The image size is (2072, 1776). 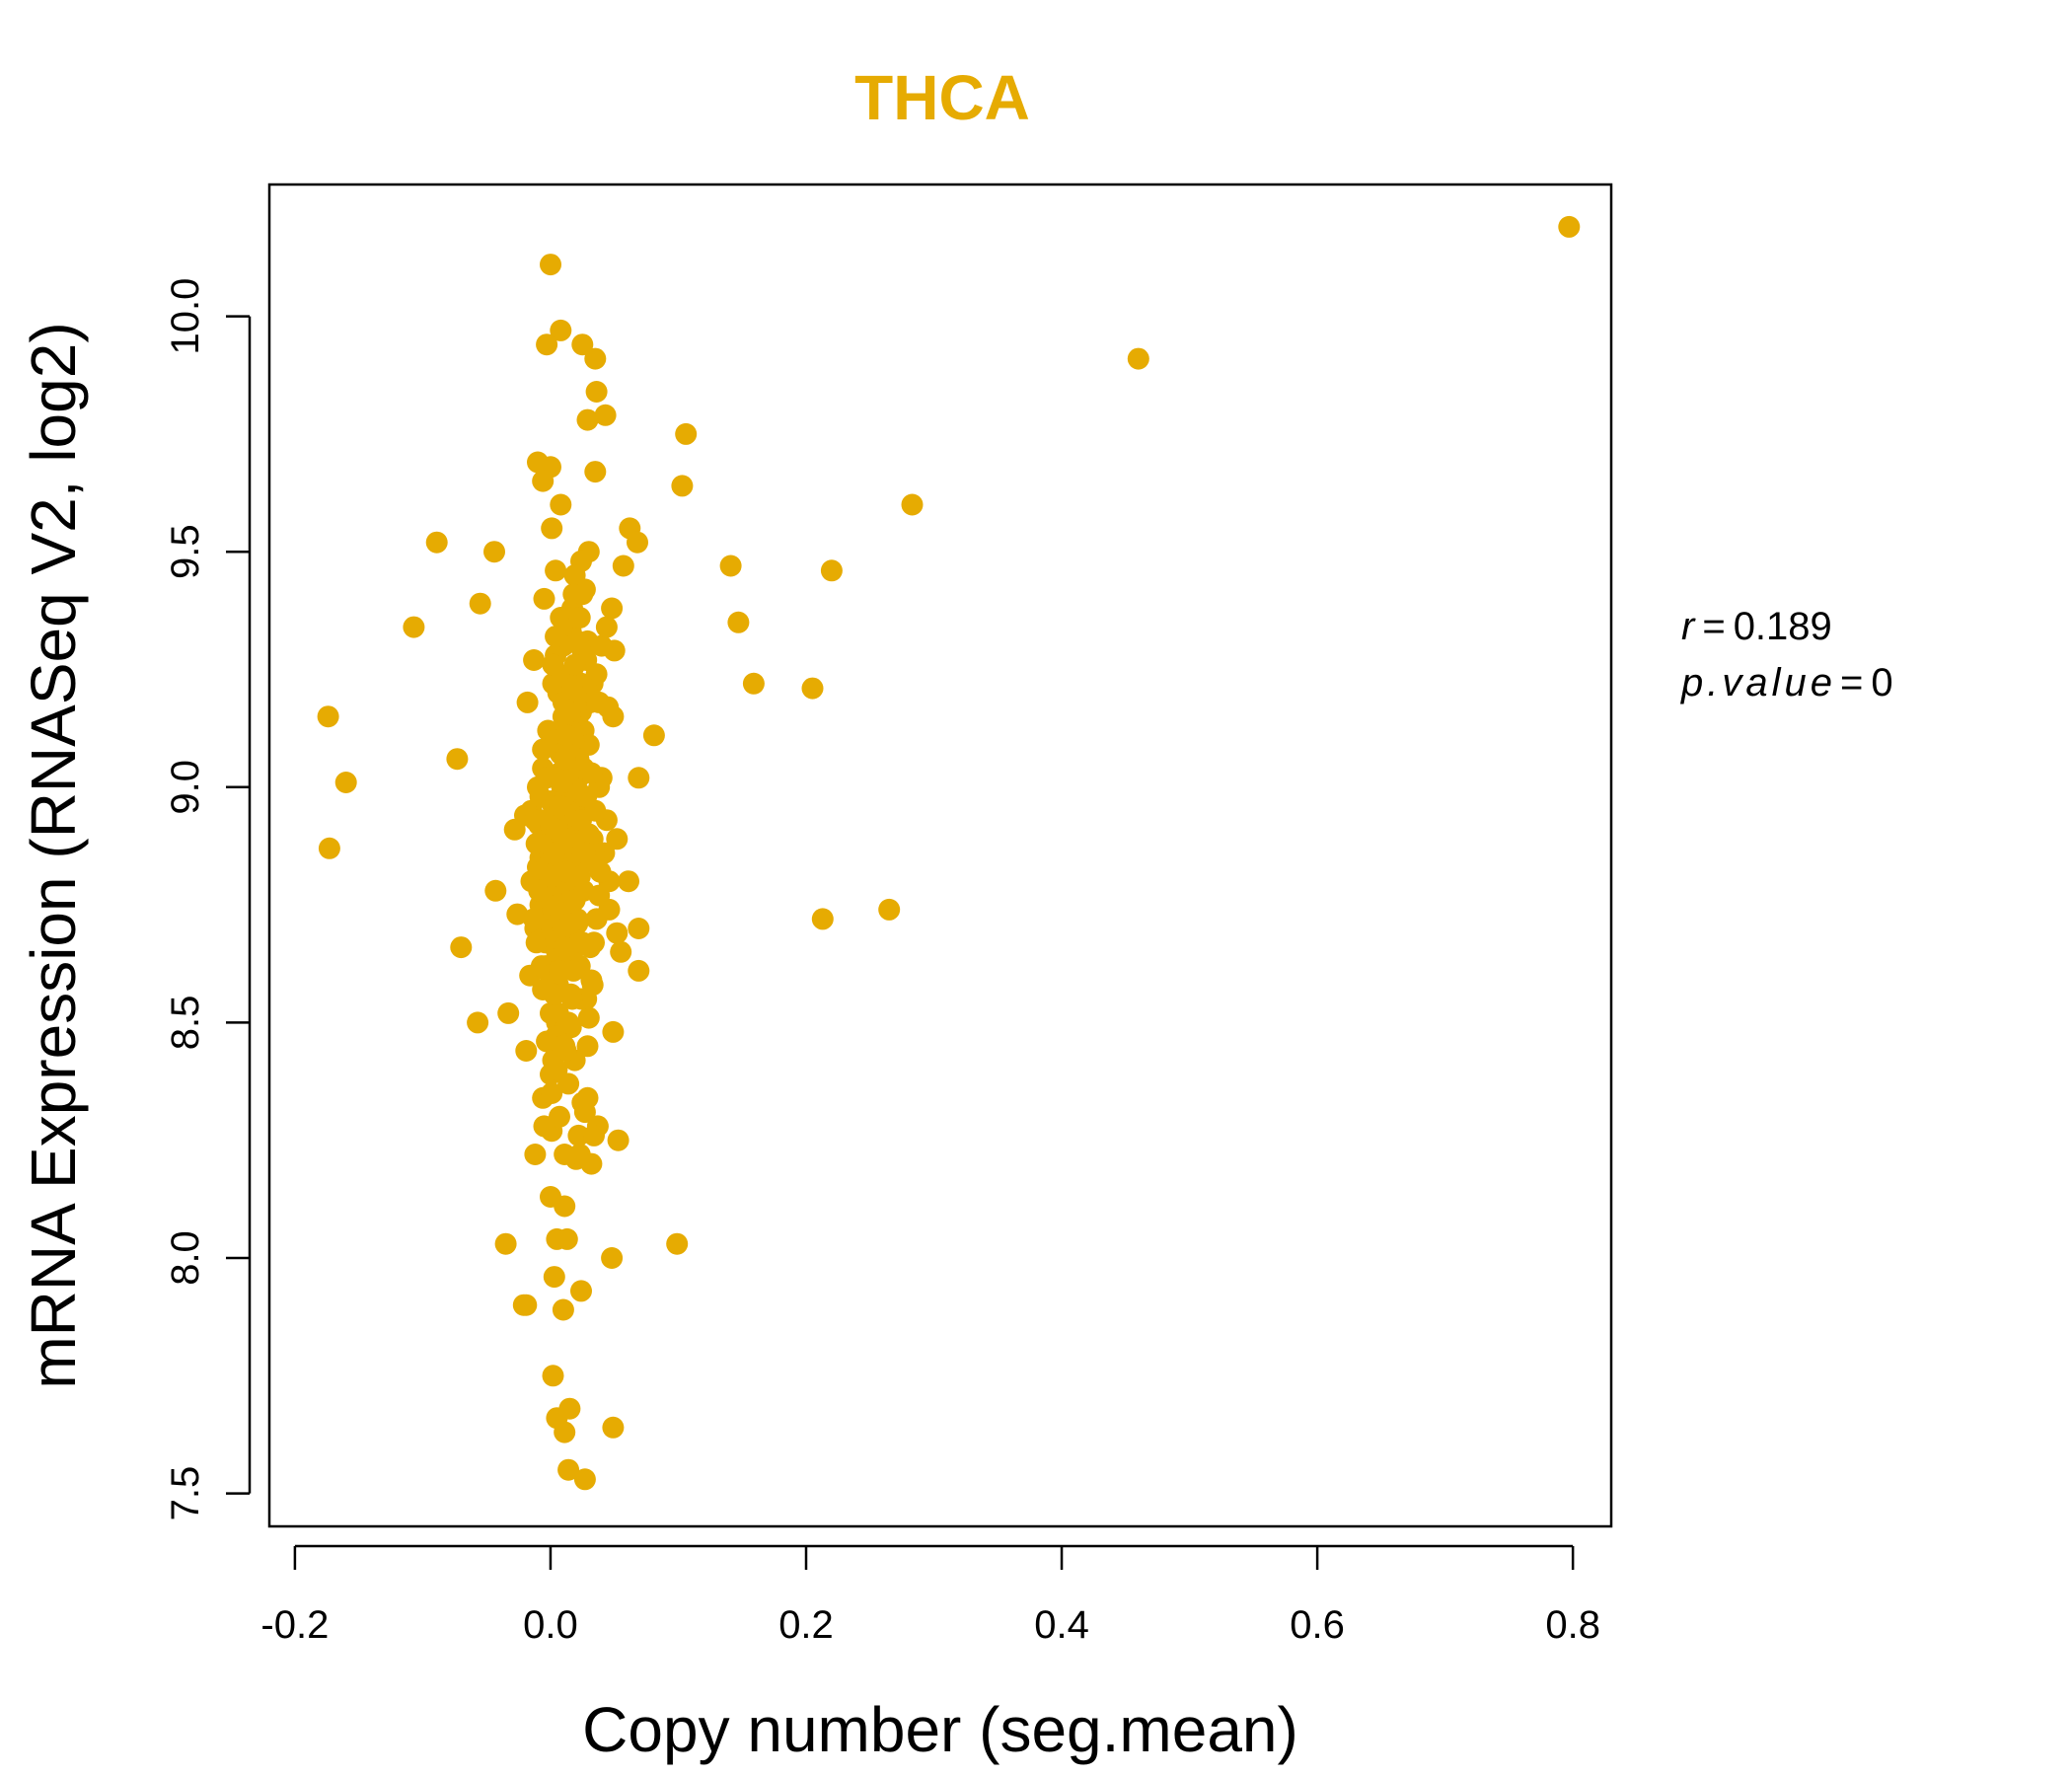 What do you see at coordinates (940, 1729) in the screenshot?
I see `x-axis-title: Copy number (seg.mean)` at bounding box center [940, 1729].